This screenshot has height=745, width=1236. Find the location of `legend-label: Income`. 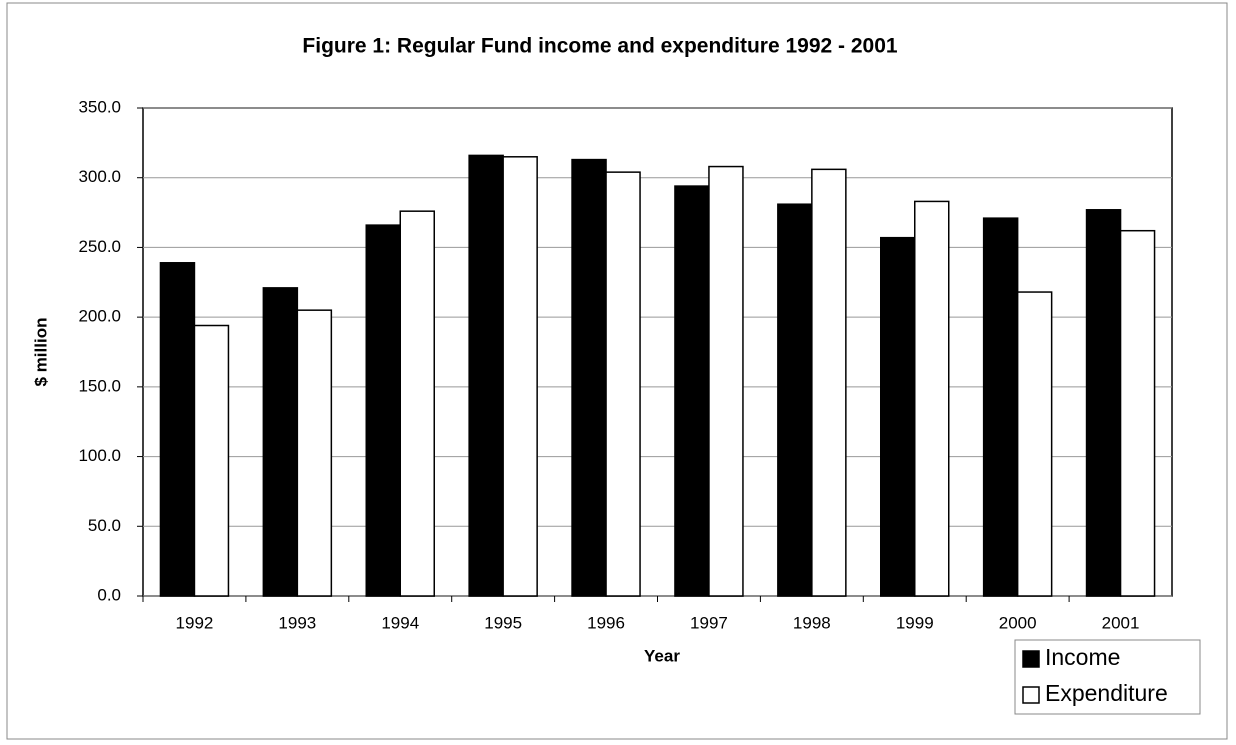

legend-label: Income is located at coordinates (1082, 657).